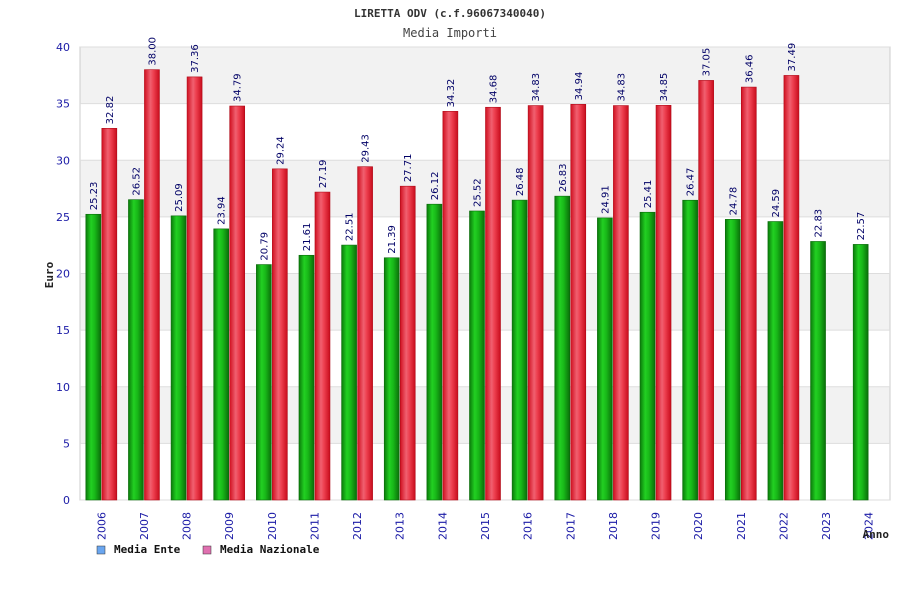 The image size is (900, 600). What do you see at coordinates (450, 13) in the screenshot?
I see `chart-title: LIRETTA ODV (c.f.96067340040)` at bounding box center [450, 13].